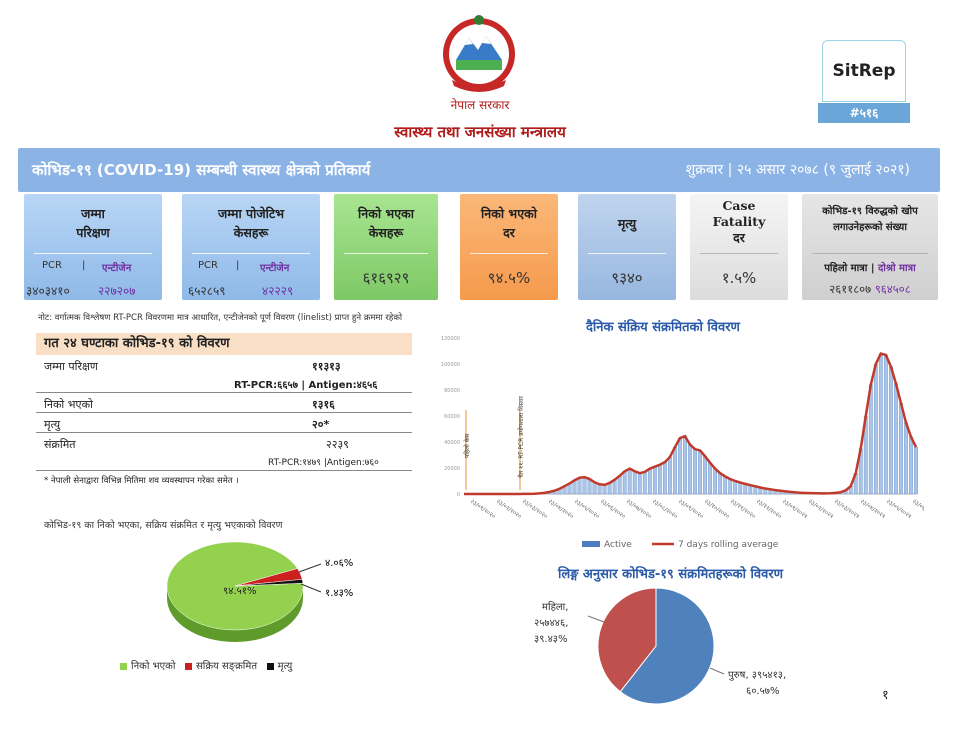  I want to click on pie-leader, so click(596, 619).